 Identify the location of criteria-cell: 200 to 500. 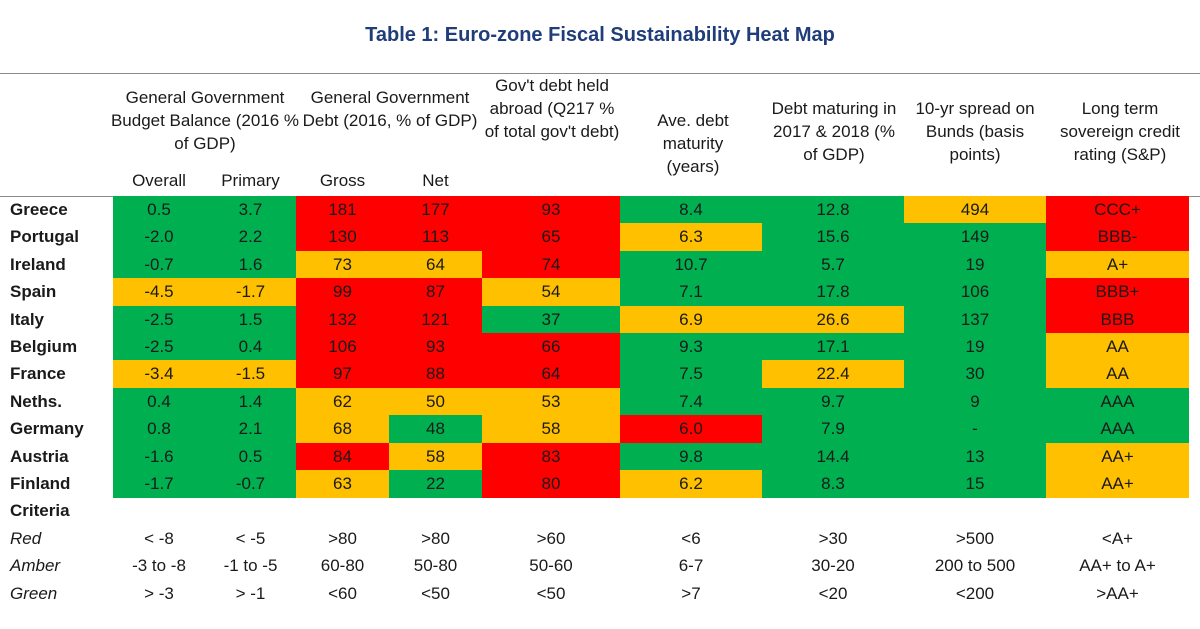
(975, 566).